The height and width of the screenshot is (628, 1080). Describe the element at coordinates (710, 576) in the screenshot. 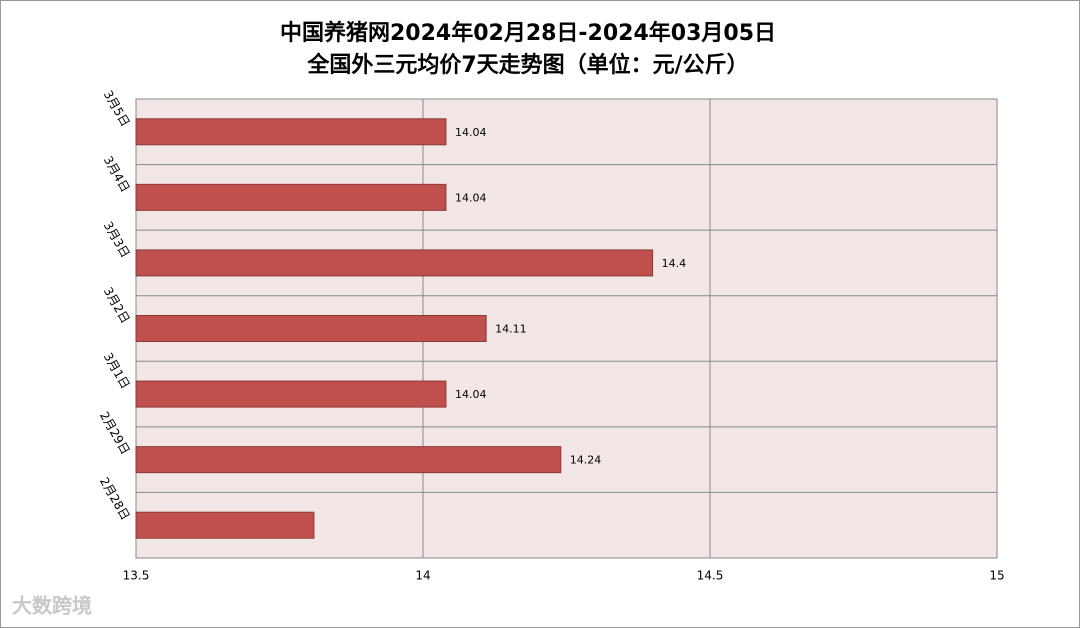

I see `x-tick-label: 14.5` at that location.